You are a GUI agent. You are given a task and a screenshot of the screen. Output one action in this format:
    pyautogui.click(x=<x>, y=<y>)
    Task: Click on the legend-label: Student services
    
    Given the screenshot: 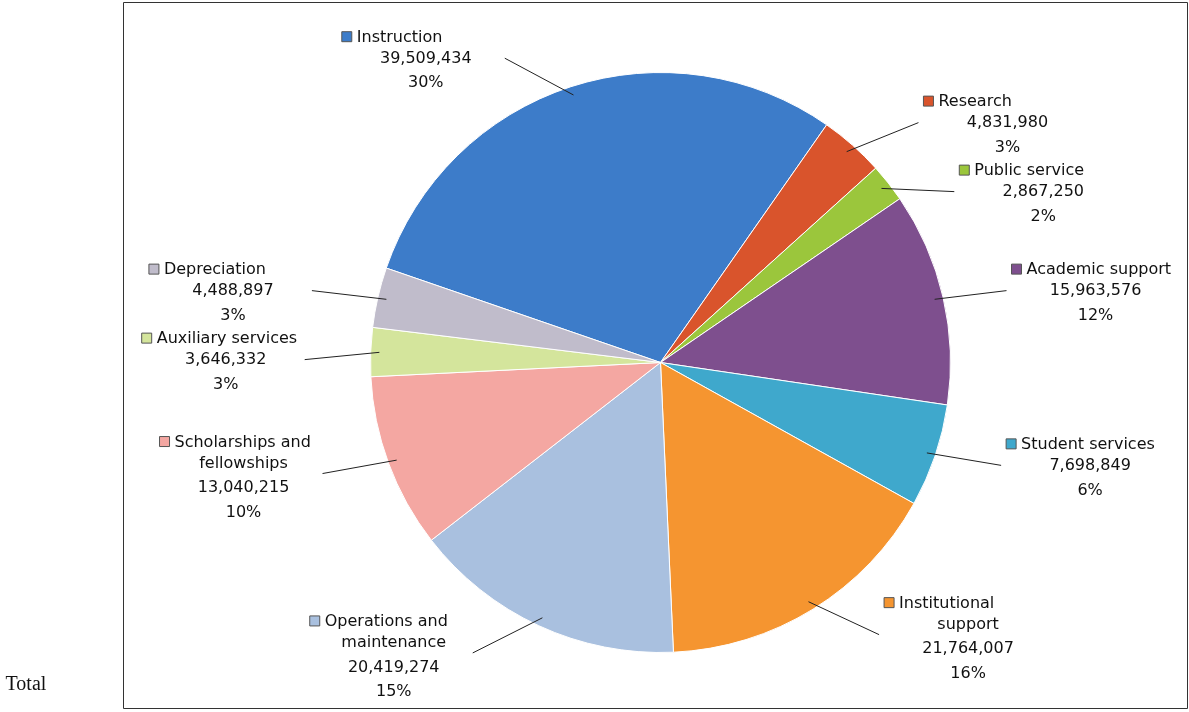 What is the action you would take?
    pyautogui.click(x=1088, y=443)
    